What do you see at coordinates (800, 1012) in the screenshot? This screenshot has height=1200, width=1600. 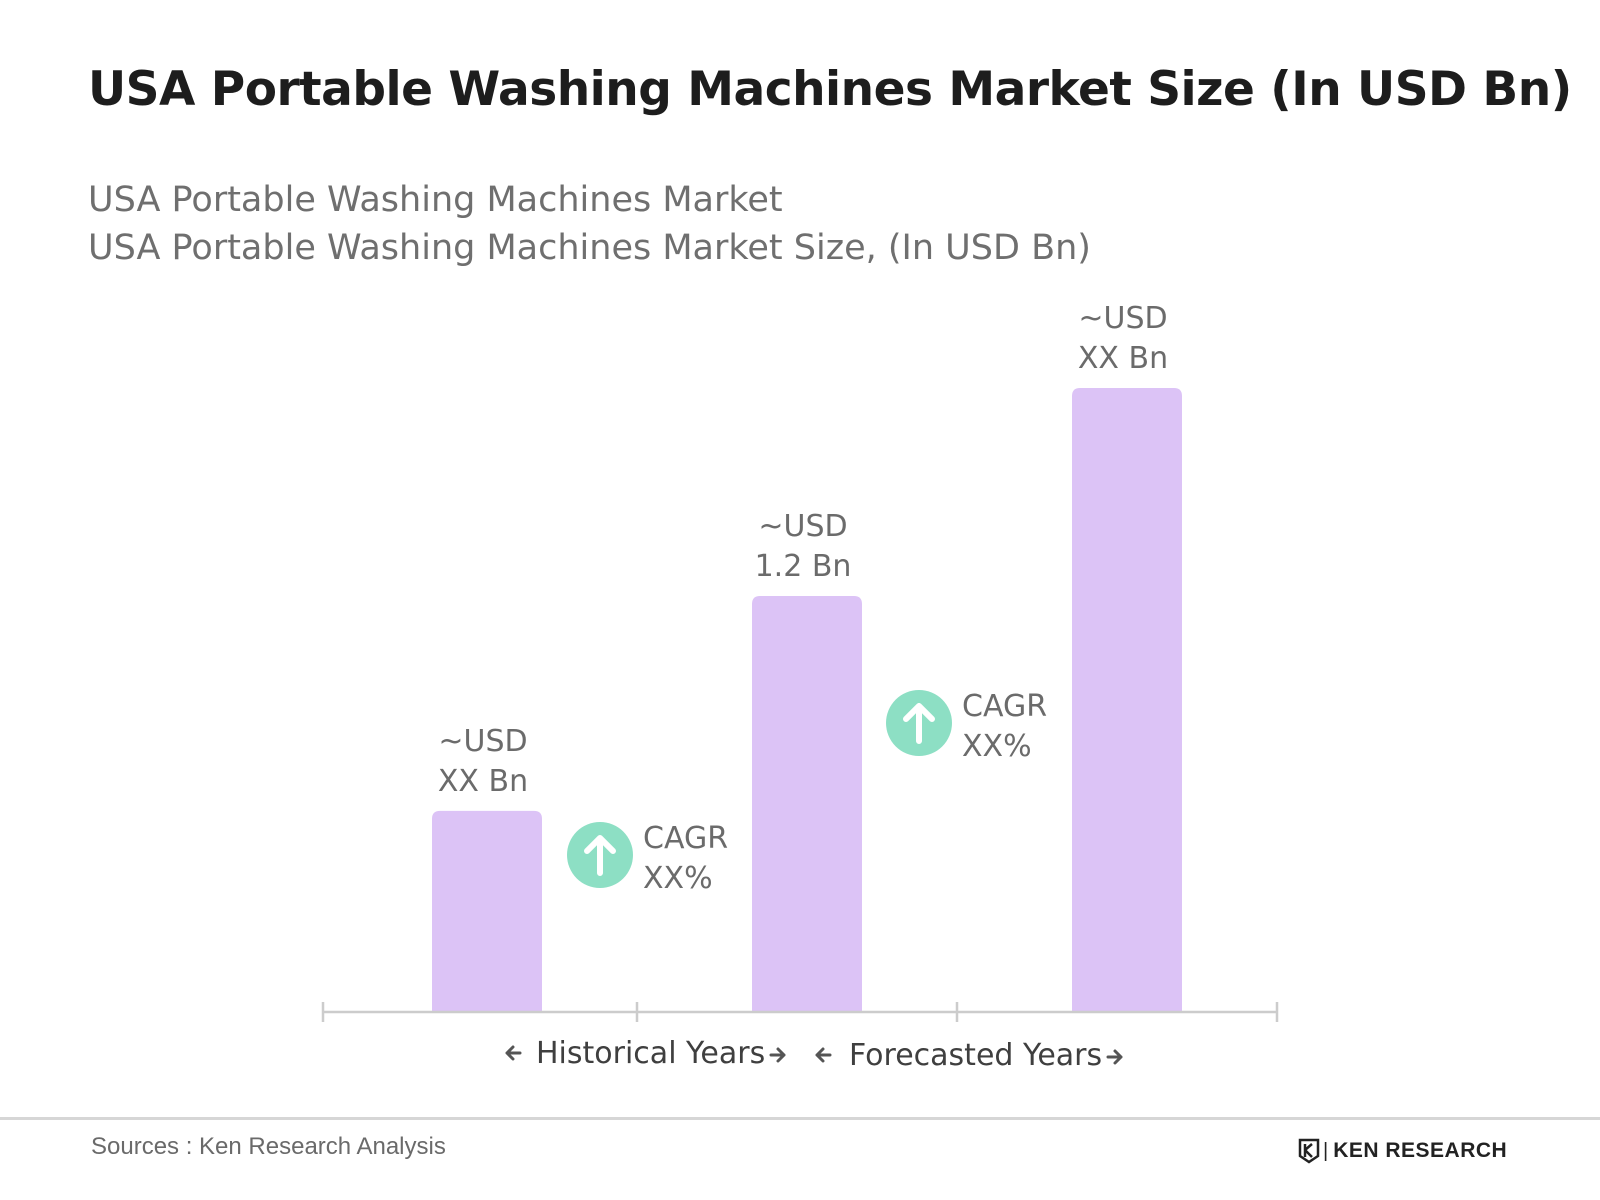 I see `x-axis` at bounding box center [800, 1012].